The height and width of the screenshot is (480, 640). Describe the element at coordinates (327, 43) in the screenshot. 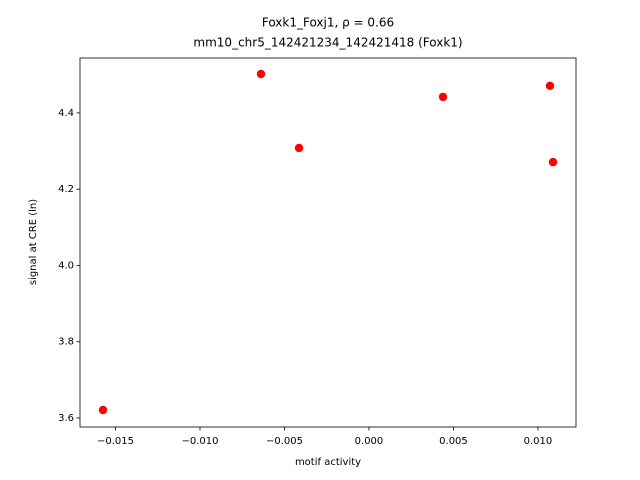

I see `chart-subtitle: mm10_chr5_142421234_142421418 (Foxk1)` at that location.